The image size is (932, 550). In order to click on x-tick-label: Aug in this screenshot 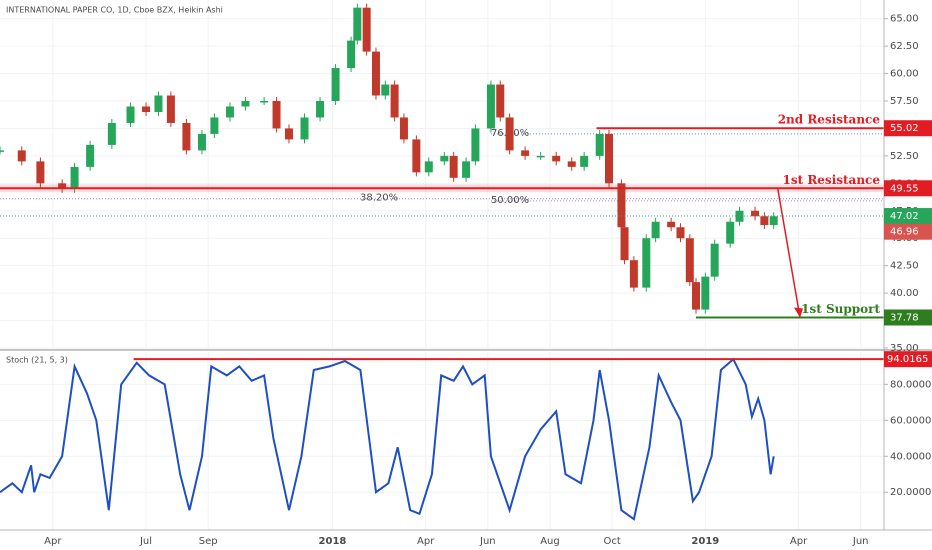, I will do `click(550, 541)`.